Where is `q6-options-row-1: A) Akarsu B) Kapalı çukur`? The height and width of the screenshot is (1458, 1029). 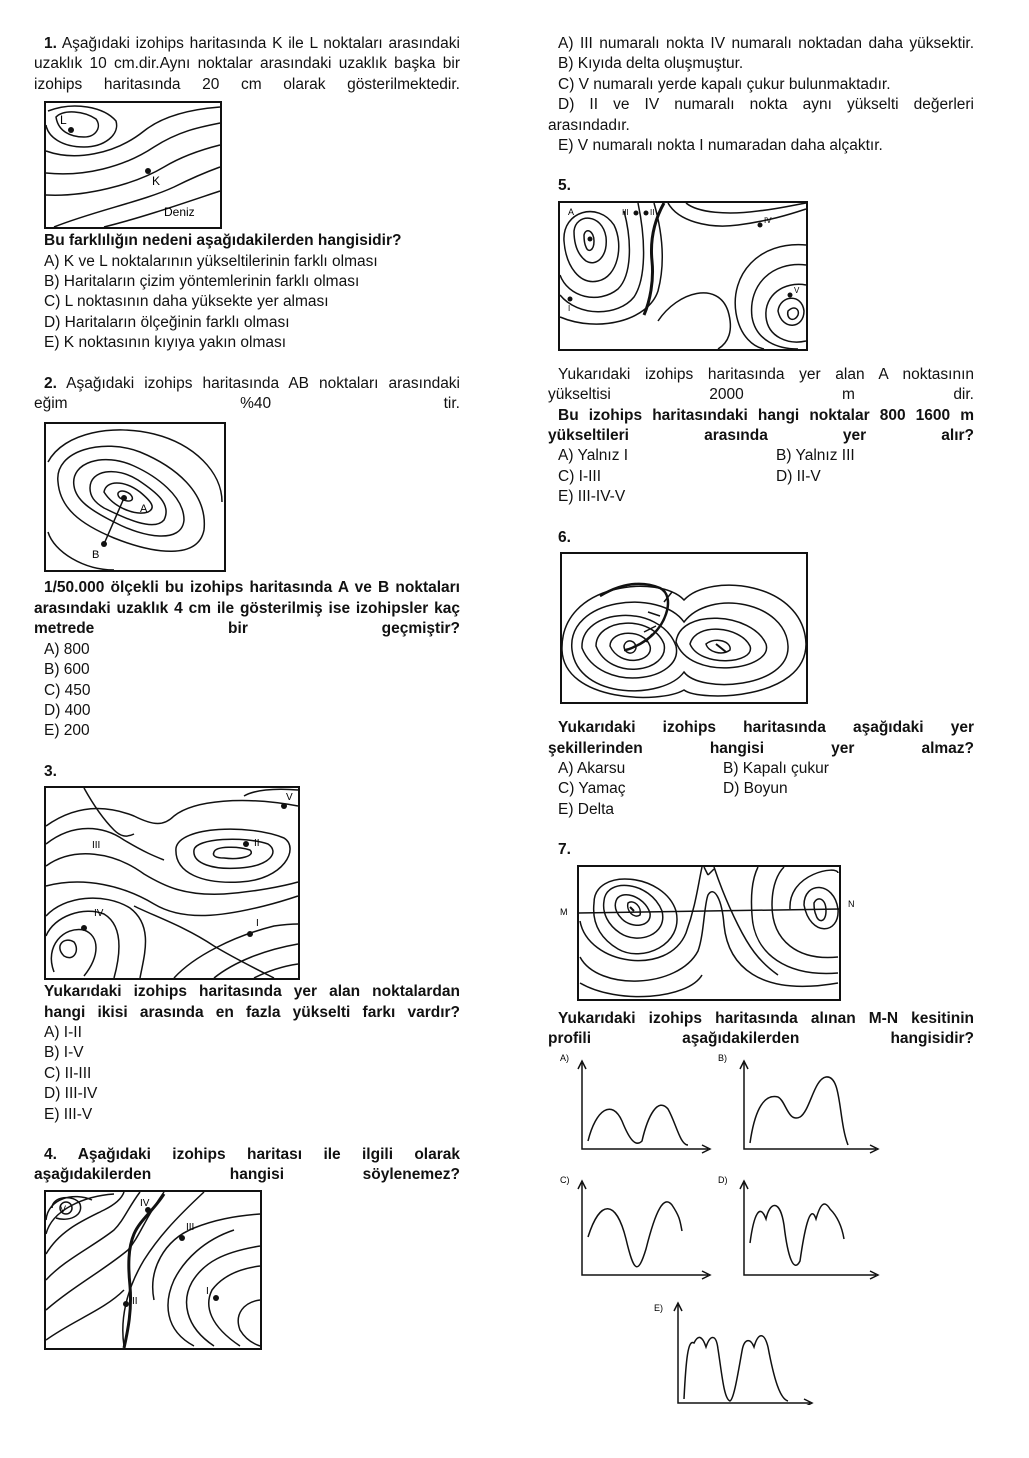
q6-options-row-1: A) Akarsu B) Kapalı çukur is located at coordinates (761, 769).